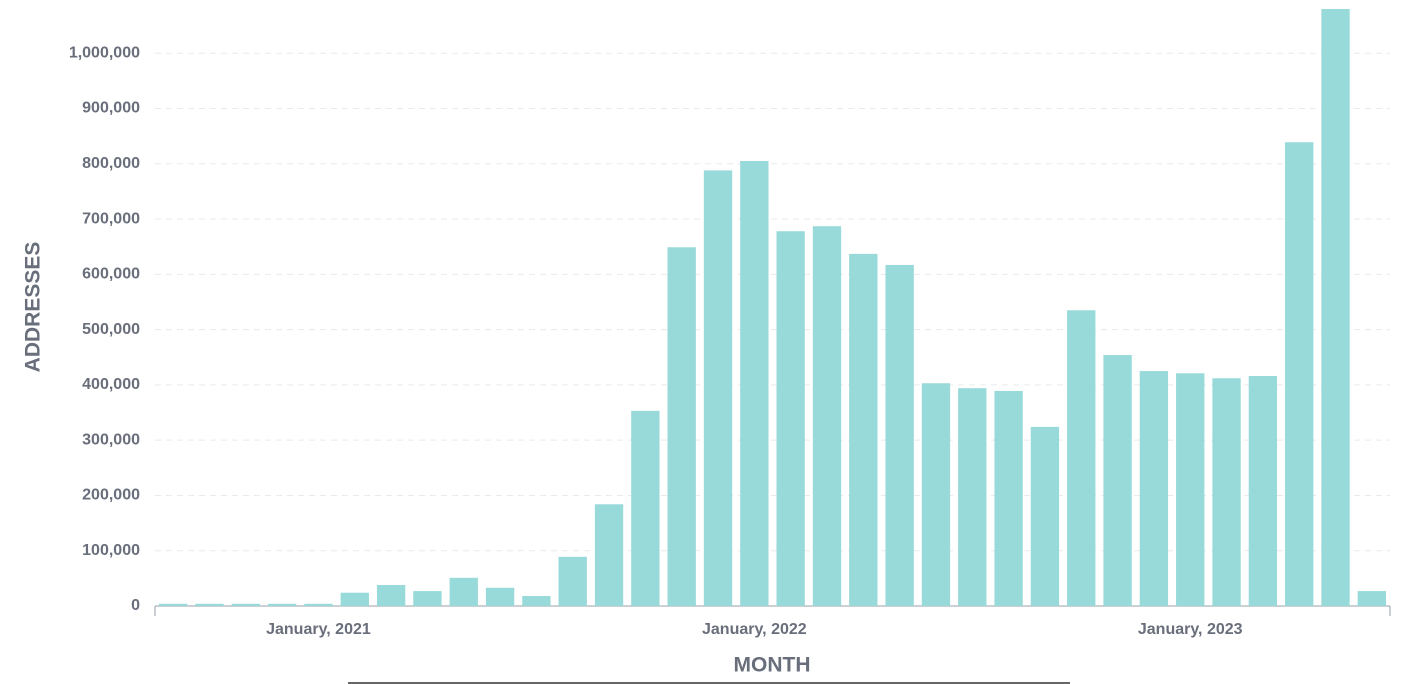  What do you see at coordinates (111, 495) in the screenshot?
I see `y-tick-label: 200,000` at bounding box center [111, 495].